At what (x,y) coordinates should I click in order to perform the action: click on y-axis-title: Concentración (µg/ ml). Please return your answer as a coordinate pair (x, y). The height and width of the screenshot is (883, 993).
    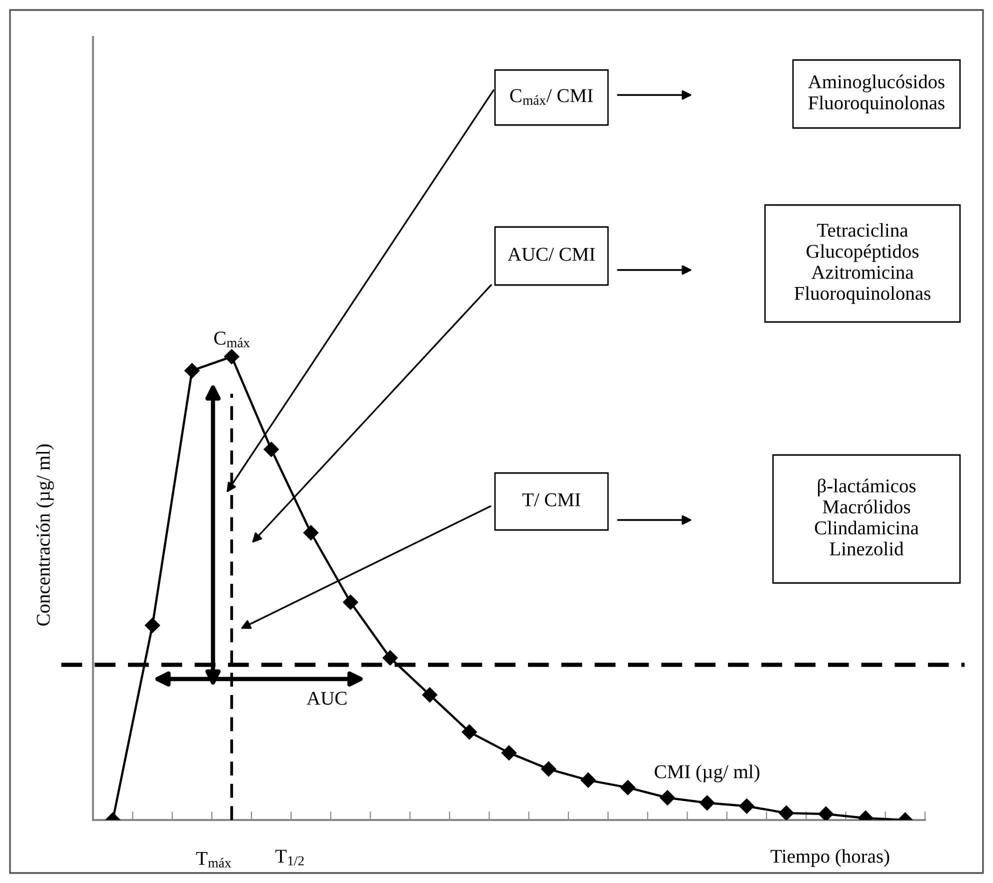
    Looking at the image, I should click on (45, 535).